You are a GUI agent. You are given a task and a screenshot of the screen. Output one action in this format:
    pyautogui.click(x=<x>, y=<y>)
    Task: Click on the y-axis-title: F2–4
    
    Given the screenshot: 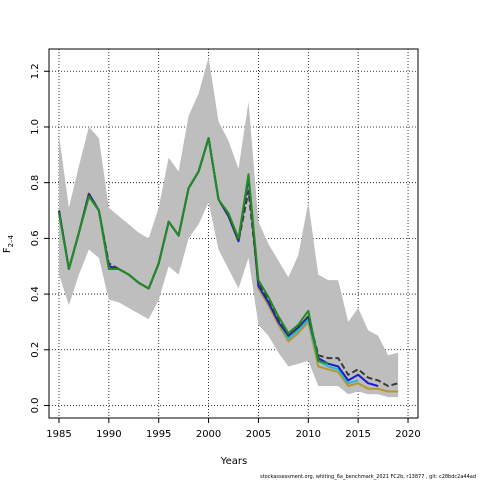 What is the action you would take?
    pyautogui.click(x=8, y=243)
    